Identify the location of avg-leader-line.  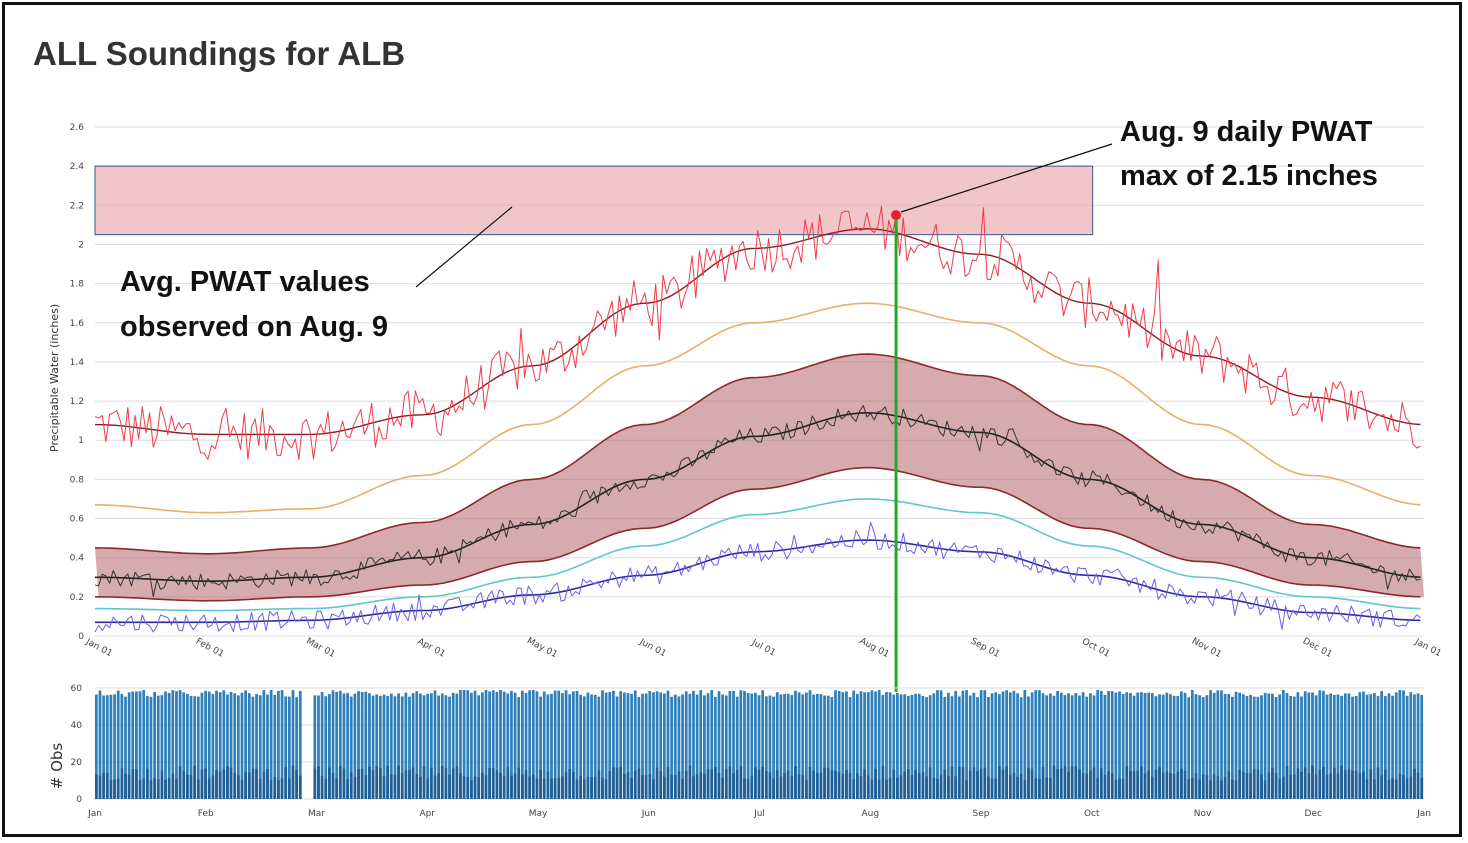
(464, 247).